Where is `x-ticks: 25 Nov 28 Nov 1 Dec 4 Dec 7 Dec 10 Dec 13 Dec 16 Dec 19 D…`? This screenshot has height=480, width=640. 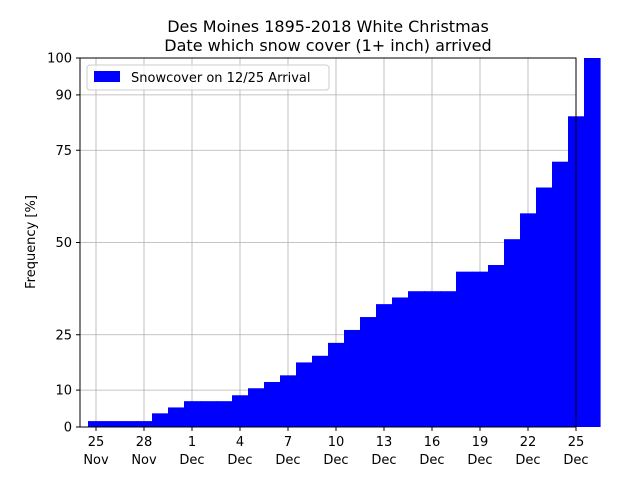 x-ticks: 25 Nov 28 Nov 1 Dec 4 Dec 7 Dec 10 Dec 13 Dec 16 Dec 19 D… is located at coordinates (336, 447).